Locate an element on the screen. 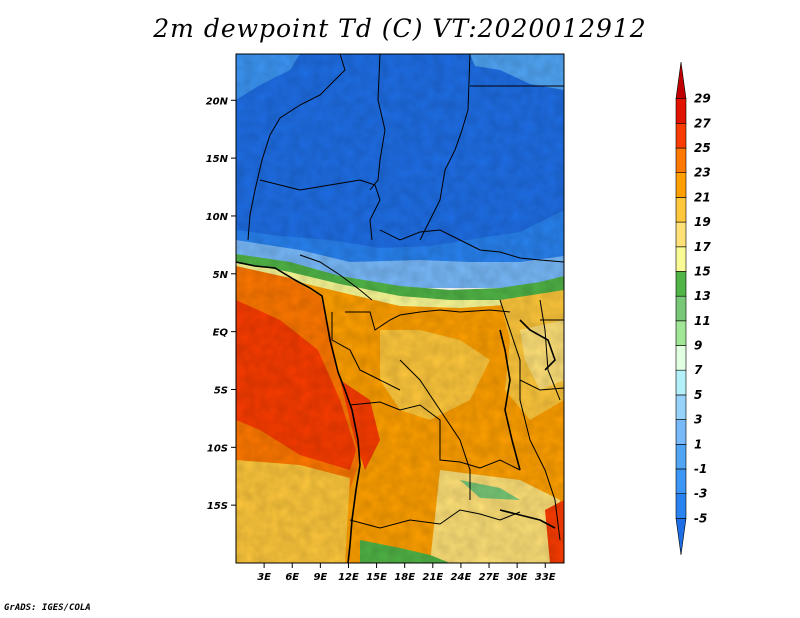  colorbar-label: 29 is located at coordinates (702, 99).